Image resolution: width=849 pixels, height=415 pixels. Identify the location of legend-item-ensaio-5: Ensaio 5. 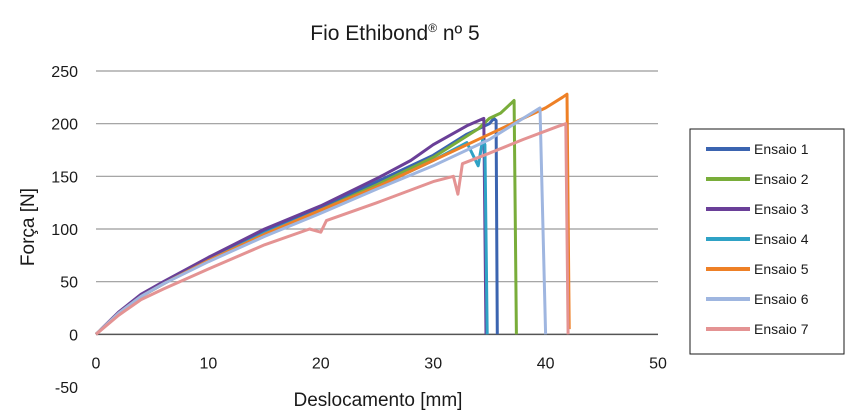
(757, 269).